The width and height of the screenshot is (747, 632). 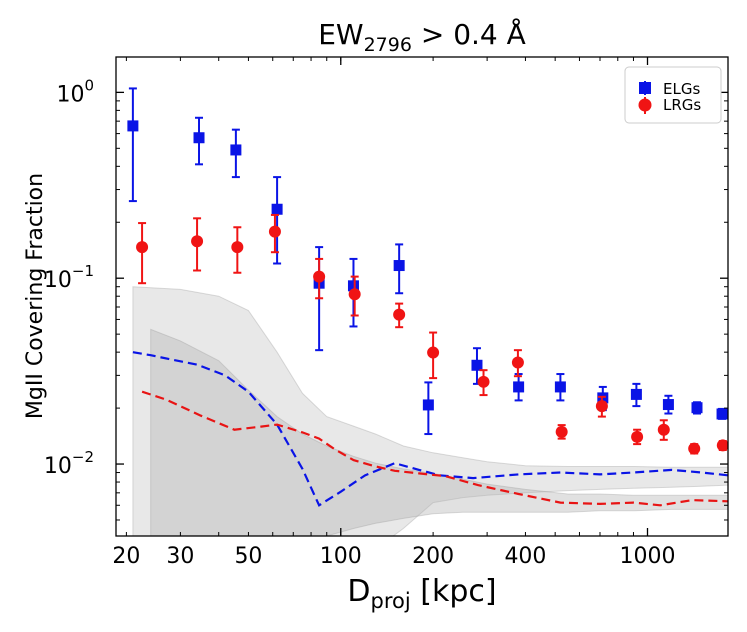 I want to click on x-tick-label: 400, so click(x=525, y=556).